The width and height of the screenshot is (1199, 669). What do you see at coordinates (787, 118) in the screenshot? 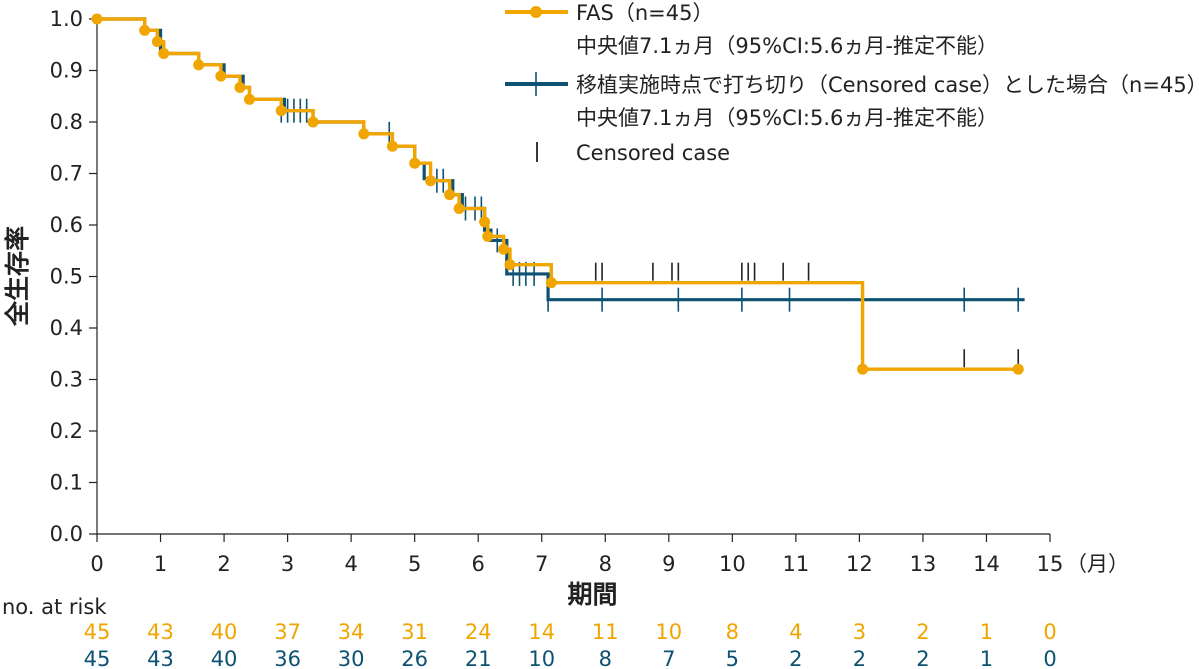
I see `legend-note-censored-case: 中央値7.1ヵ月（95%CI:5.6ヵ月-推定不能）` at bounding box center [787, 118].